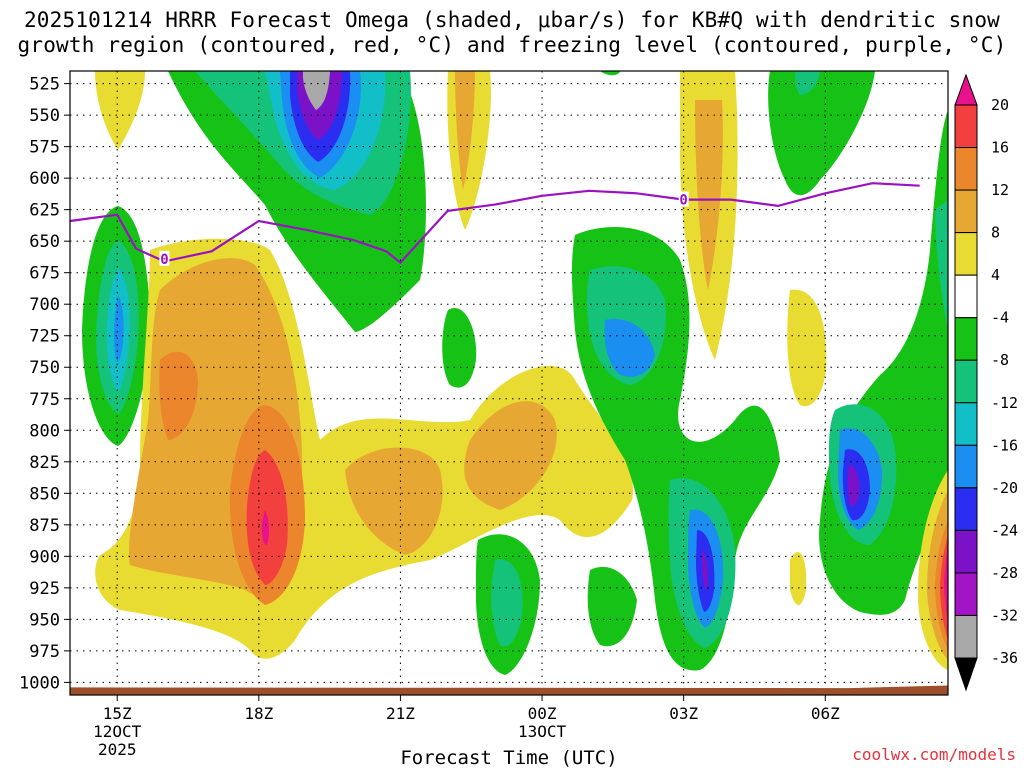  I want to click on y-tick-label: 900, so click(44, 557).